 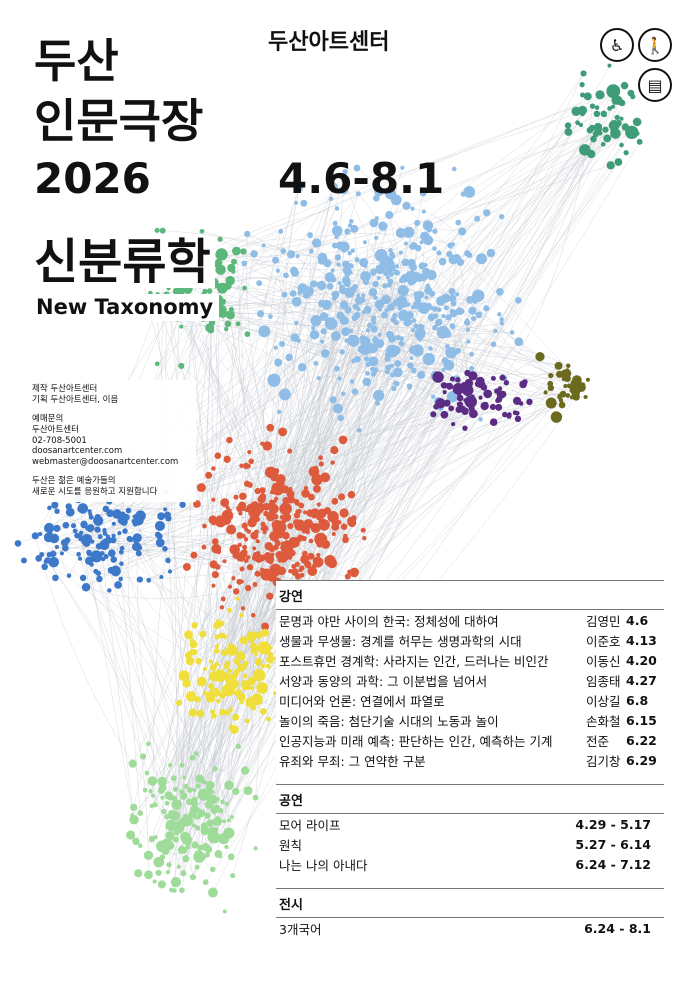 I want to click on lecture-row: 놀이의 죽음: 첨단기술 시대의 노동과 놀이 손화철 6.15, so click(x=470, y=720).